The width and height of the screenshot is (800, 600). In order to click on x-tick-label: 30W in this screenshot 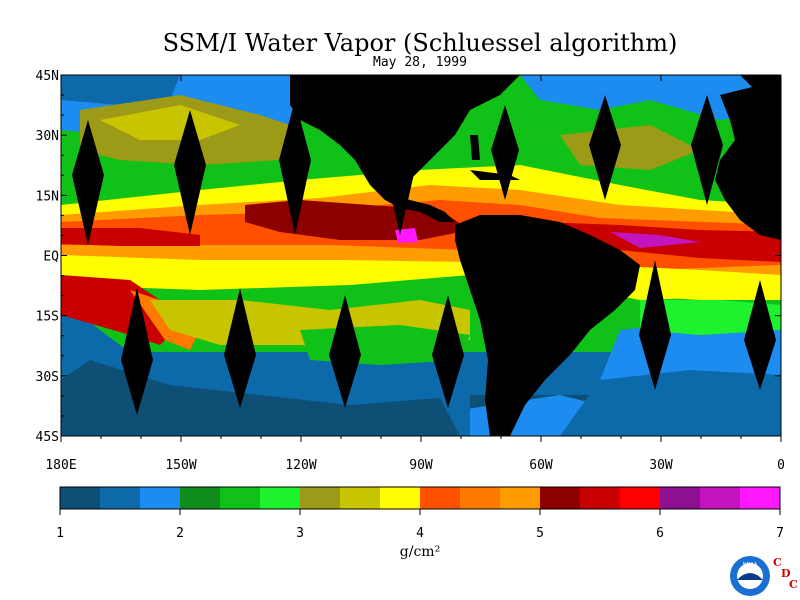, I will do `click(661, 465)`.